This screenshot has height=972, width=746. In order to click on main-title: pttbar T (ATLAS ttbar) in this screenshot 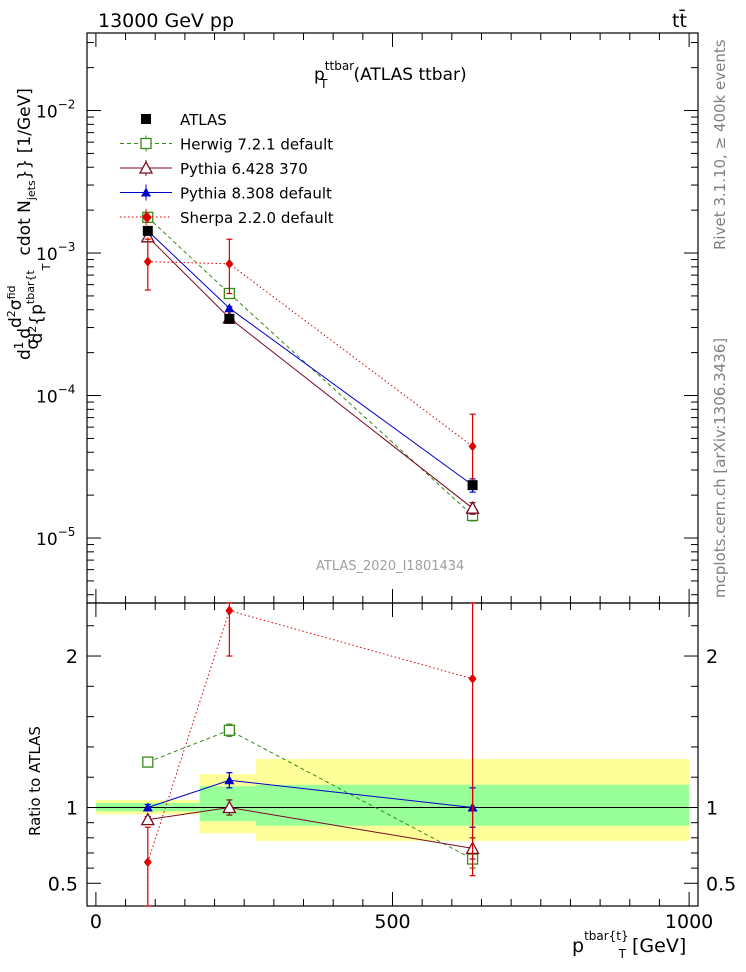, I will do `click(390, 75)`.